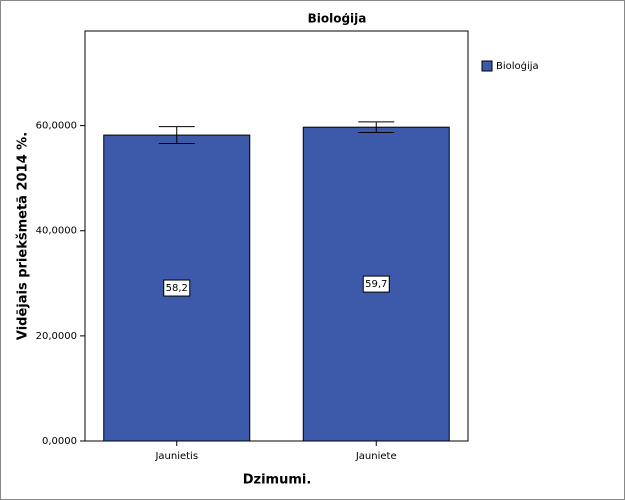 Image resolution: width=625 pixels, height=500 pixels. I want to click on legend-swatch, so click(487, 66).